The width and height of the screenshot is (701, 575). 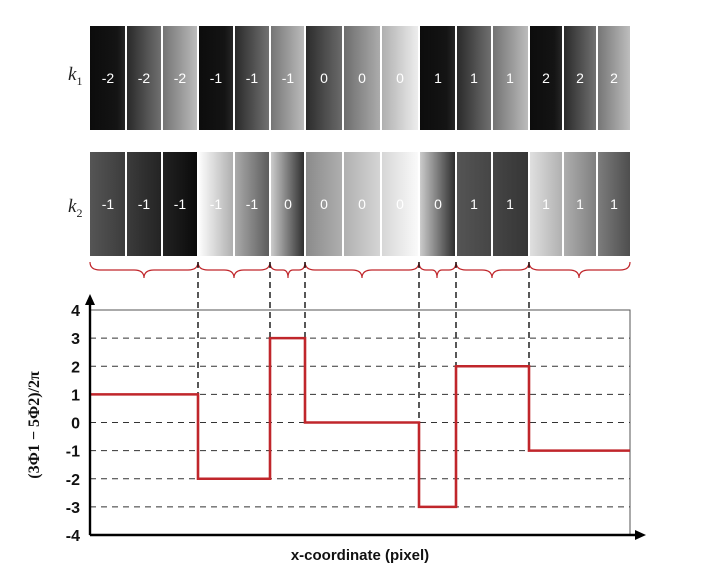 I want to click on k1-fringe-strip: -2 -2 -2 -1 -1 -1 0 0 0 1 1 1 2 2 2, so click(x=360, y=78).